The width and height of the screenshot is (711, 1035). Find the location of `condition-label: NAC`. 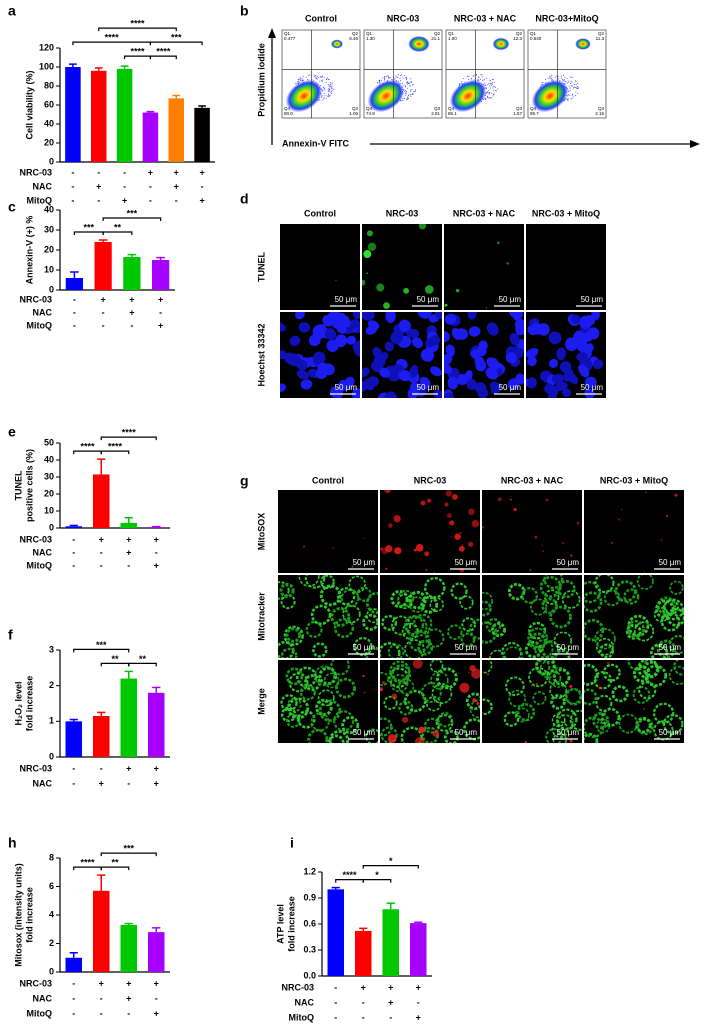

condition-label: NAC is located at coordinates (305, 1002).